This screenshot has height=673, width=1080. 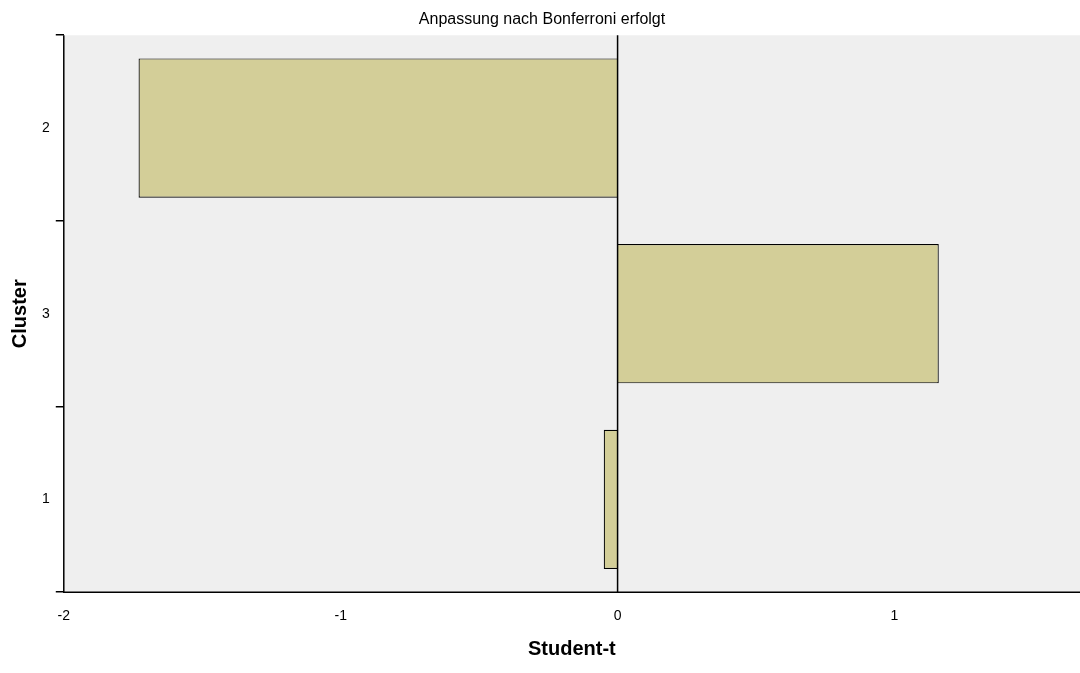 I want to click on y-tick-label: 1, so click(x=45, y=498).